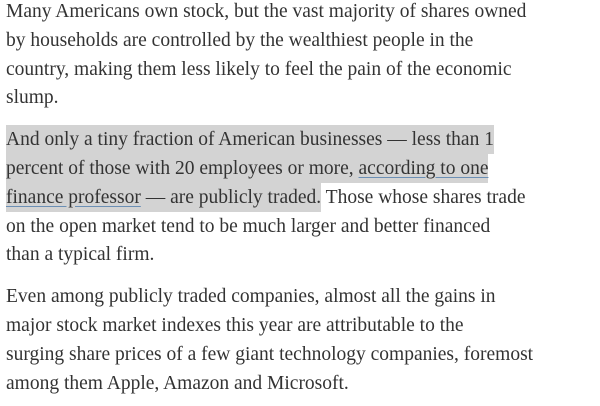  Describe the element at coordinates (80, 255) in the screenshot. I see `text: than a typical firm.` at that location.